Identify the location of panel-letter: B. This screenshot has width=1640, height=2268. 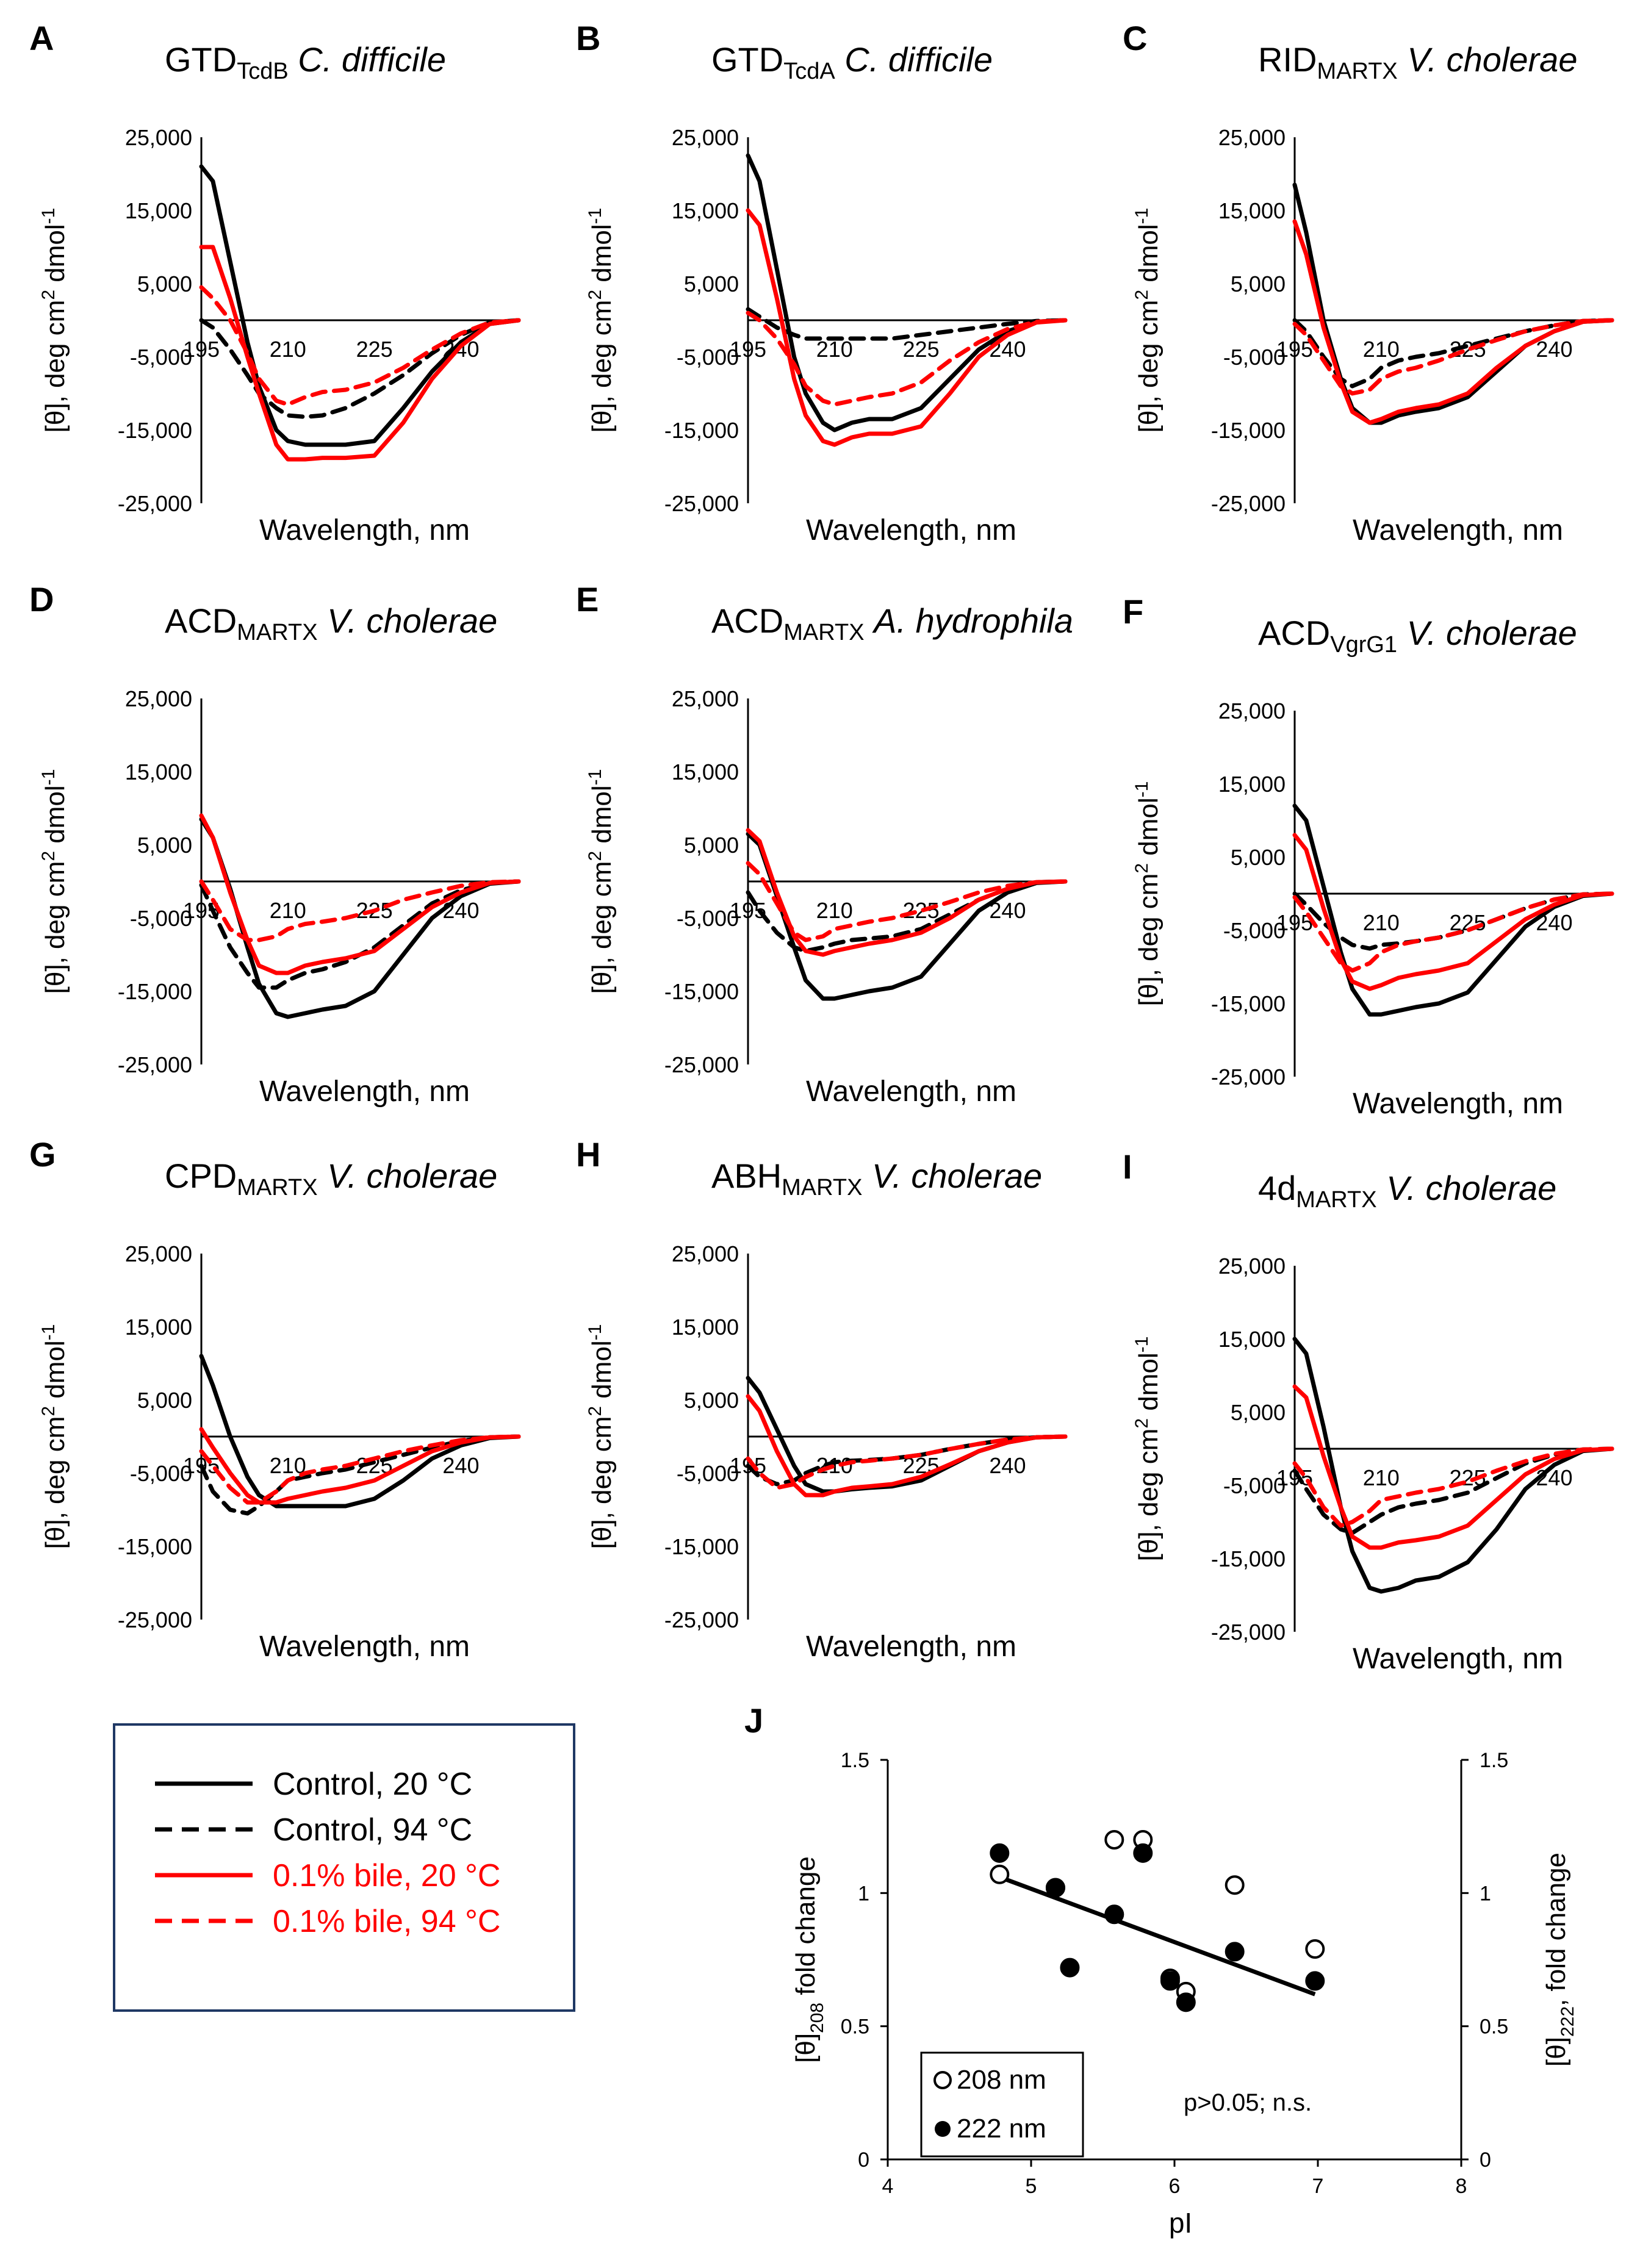
(588, 38).